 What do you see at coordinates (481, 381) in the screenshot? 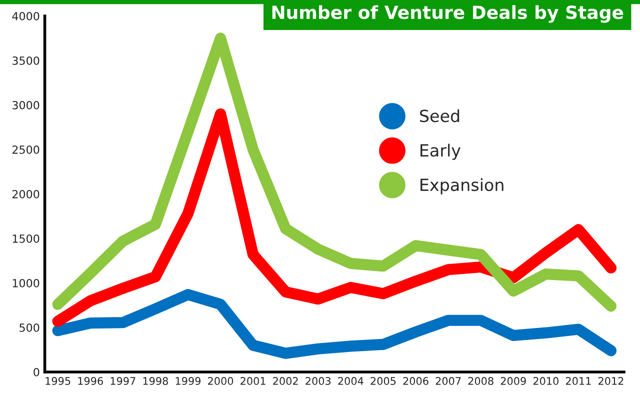
I see `x-tick-label: 2008` at bounding box center [481, 381].